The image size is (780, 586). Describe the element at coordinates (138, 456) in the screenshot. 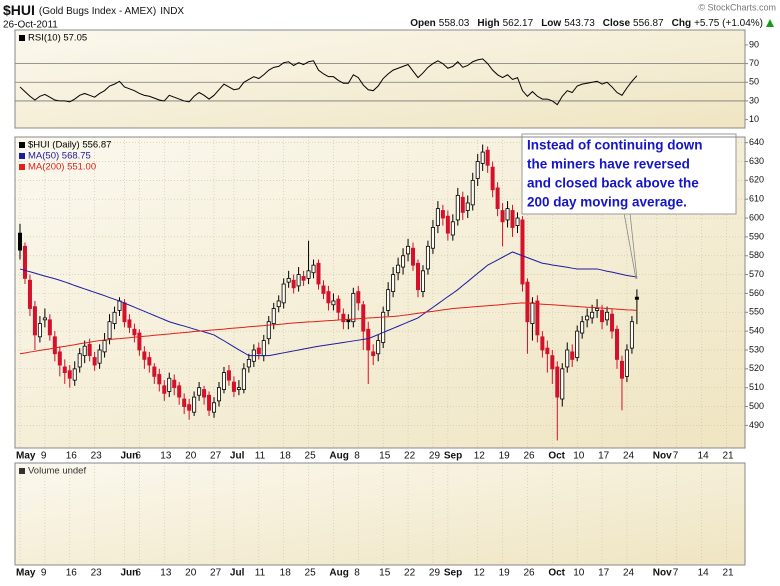

I see `x-tick-label: 6` at that location.